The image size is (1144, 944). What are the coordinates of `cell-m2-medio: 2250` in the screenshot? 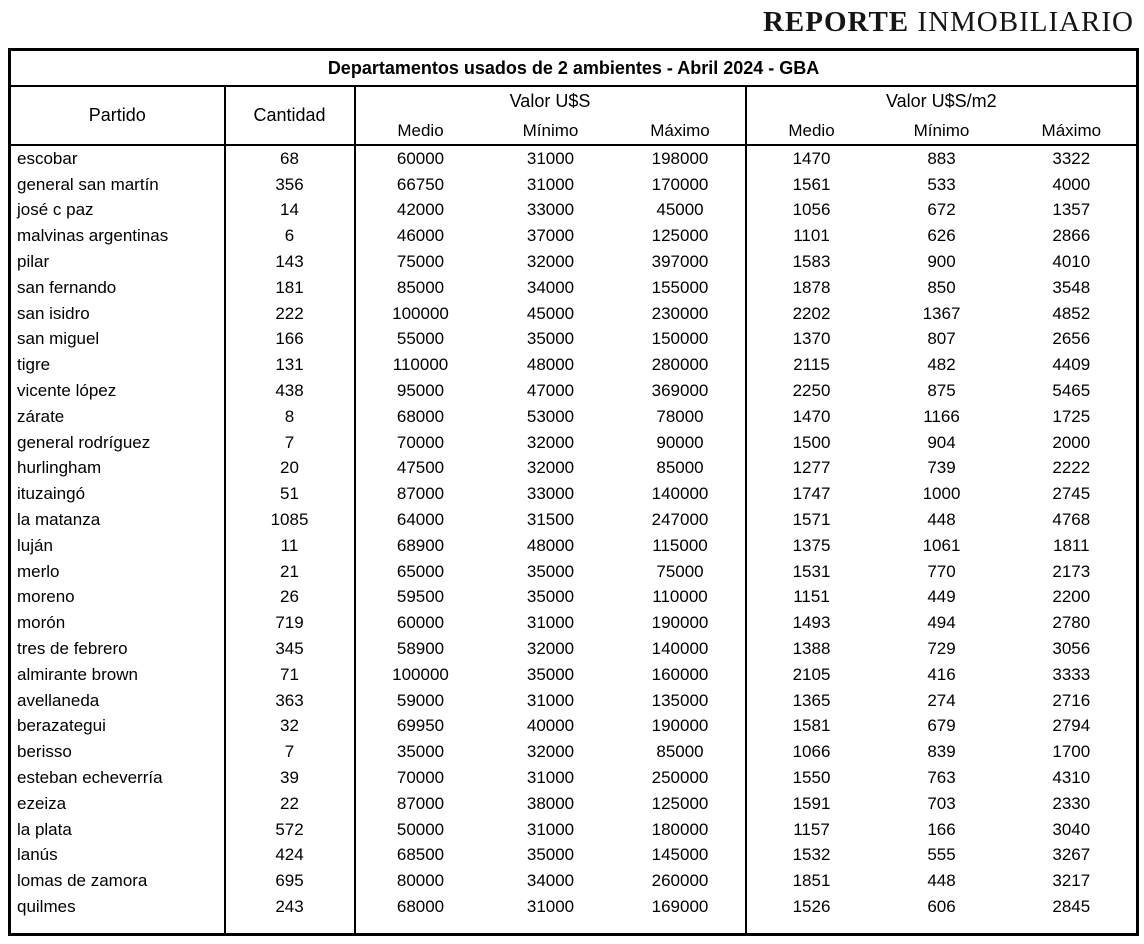 It's located at (810, 391).